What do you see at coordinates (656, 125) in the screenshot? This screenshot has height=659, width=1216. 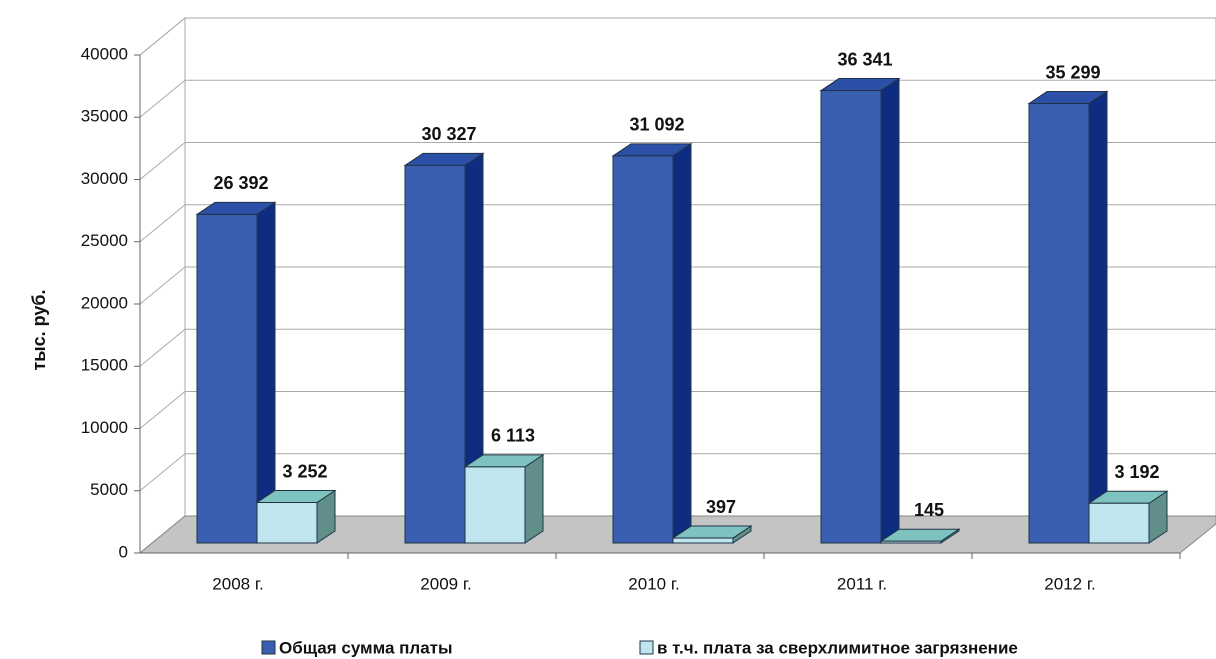 I see `data-label: 31 092` at bounding box center [656, 125].